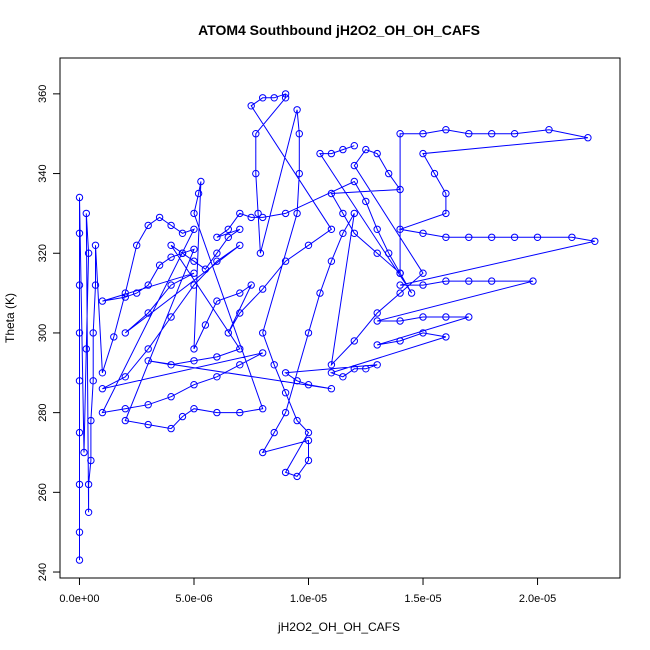 This screenshot has height=650, width=650. What do you see at coordinates (422, 599) in the screenshot?
I see `x-tick-label: 1.5e-05` at bounding box center [422, 599].